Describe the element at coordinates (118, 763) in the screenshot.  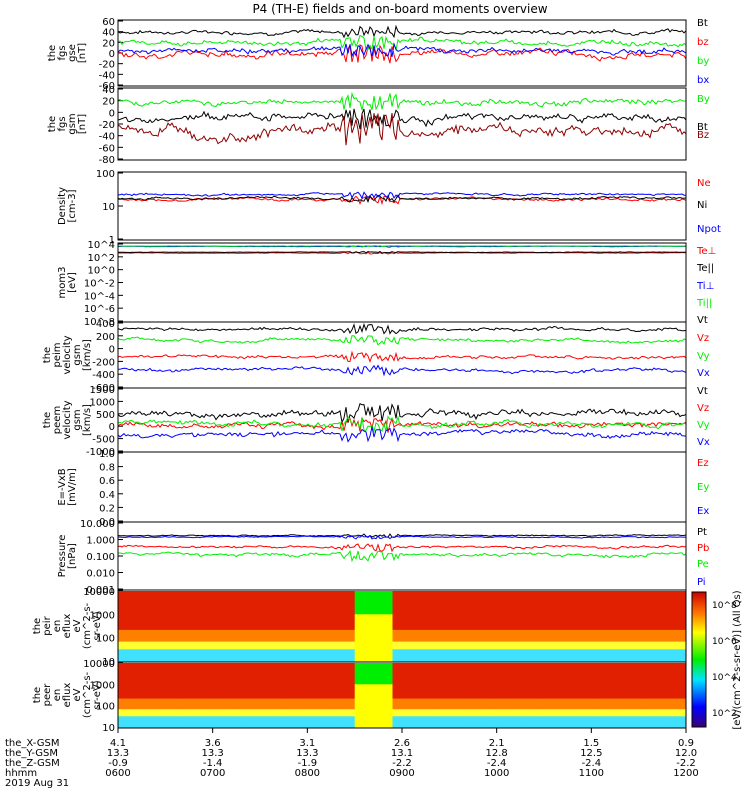
I see `footer-value: -0.9` at that location.